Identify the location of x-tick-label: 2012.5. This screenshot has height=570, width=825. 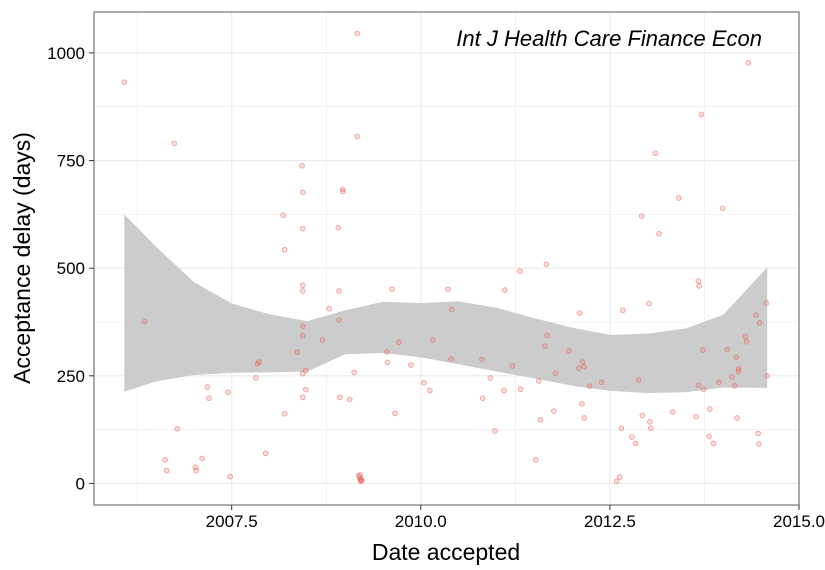
(610, 521).